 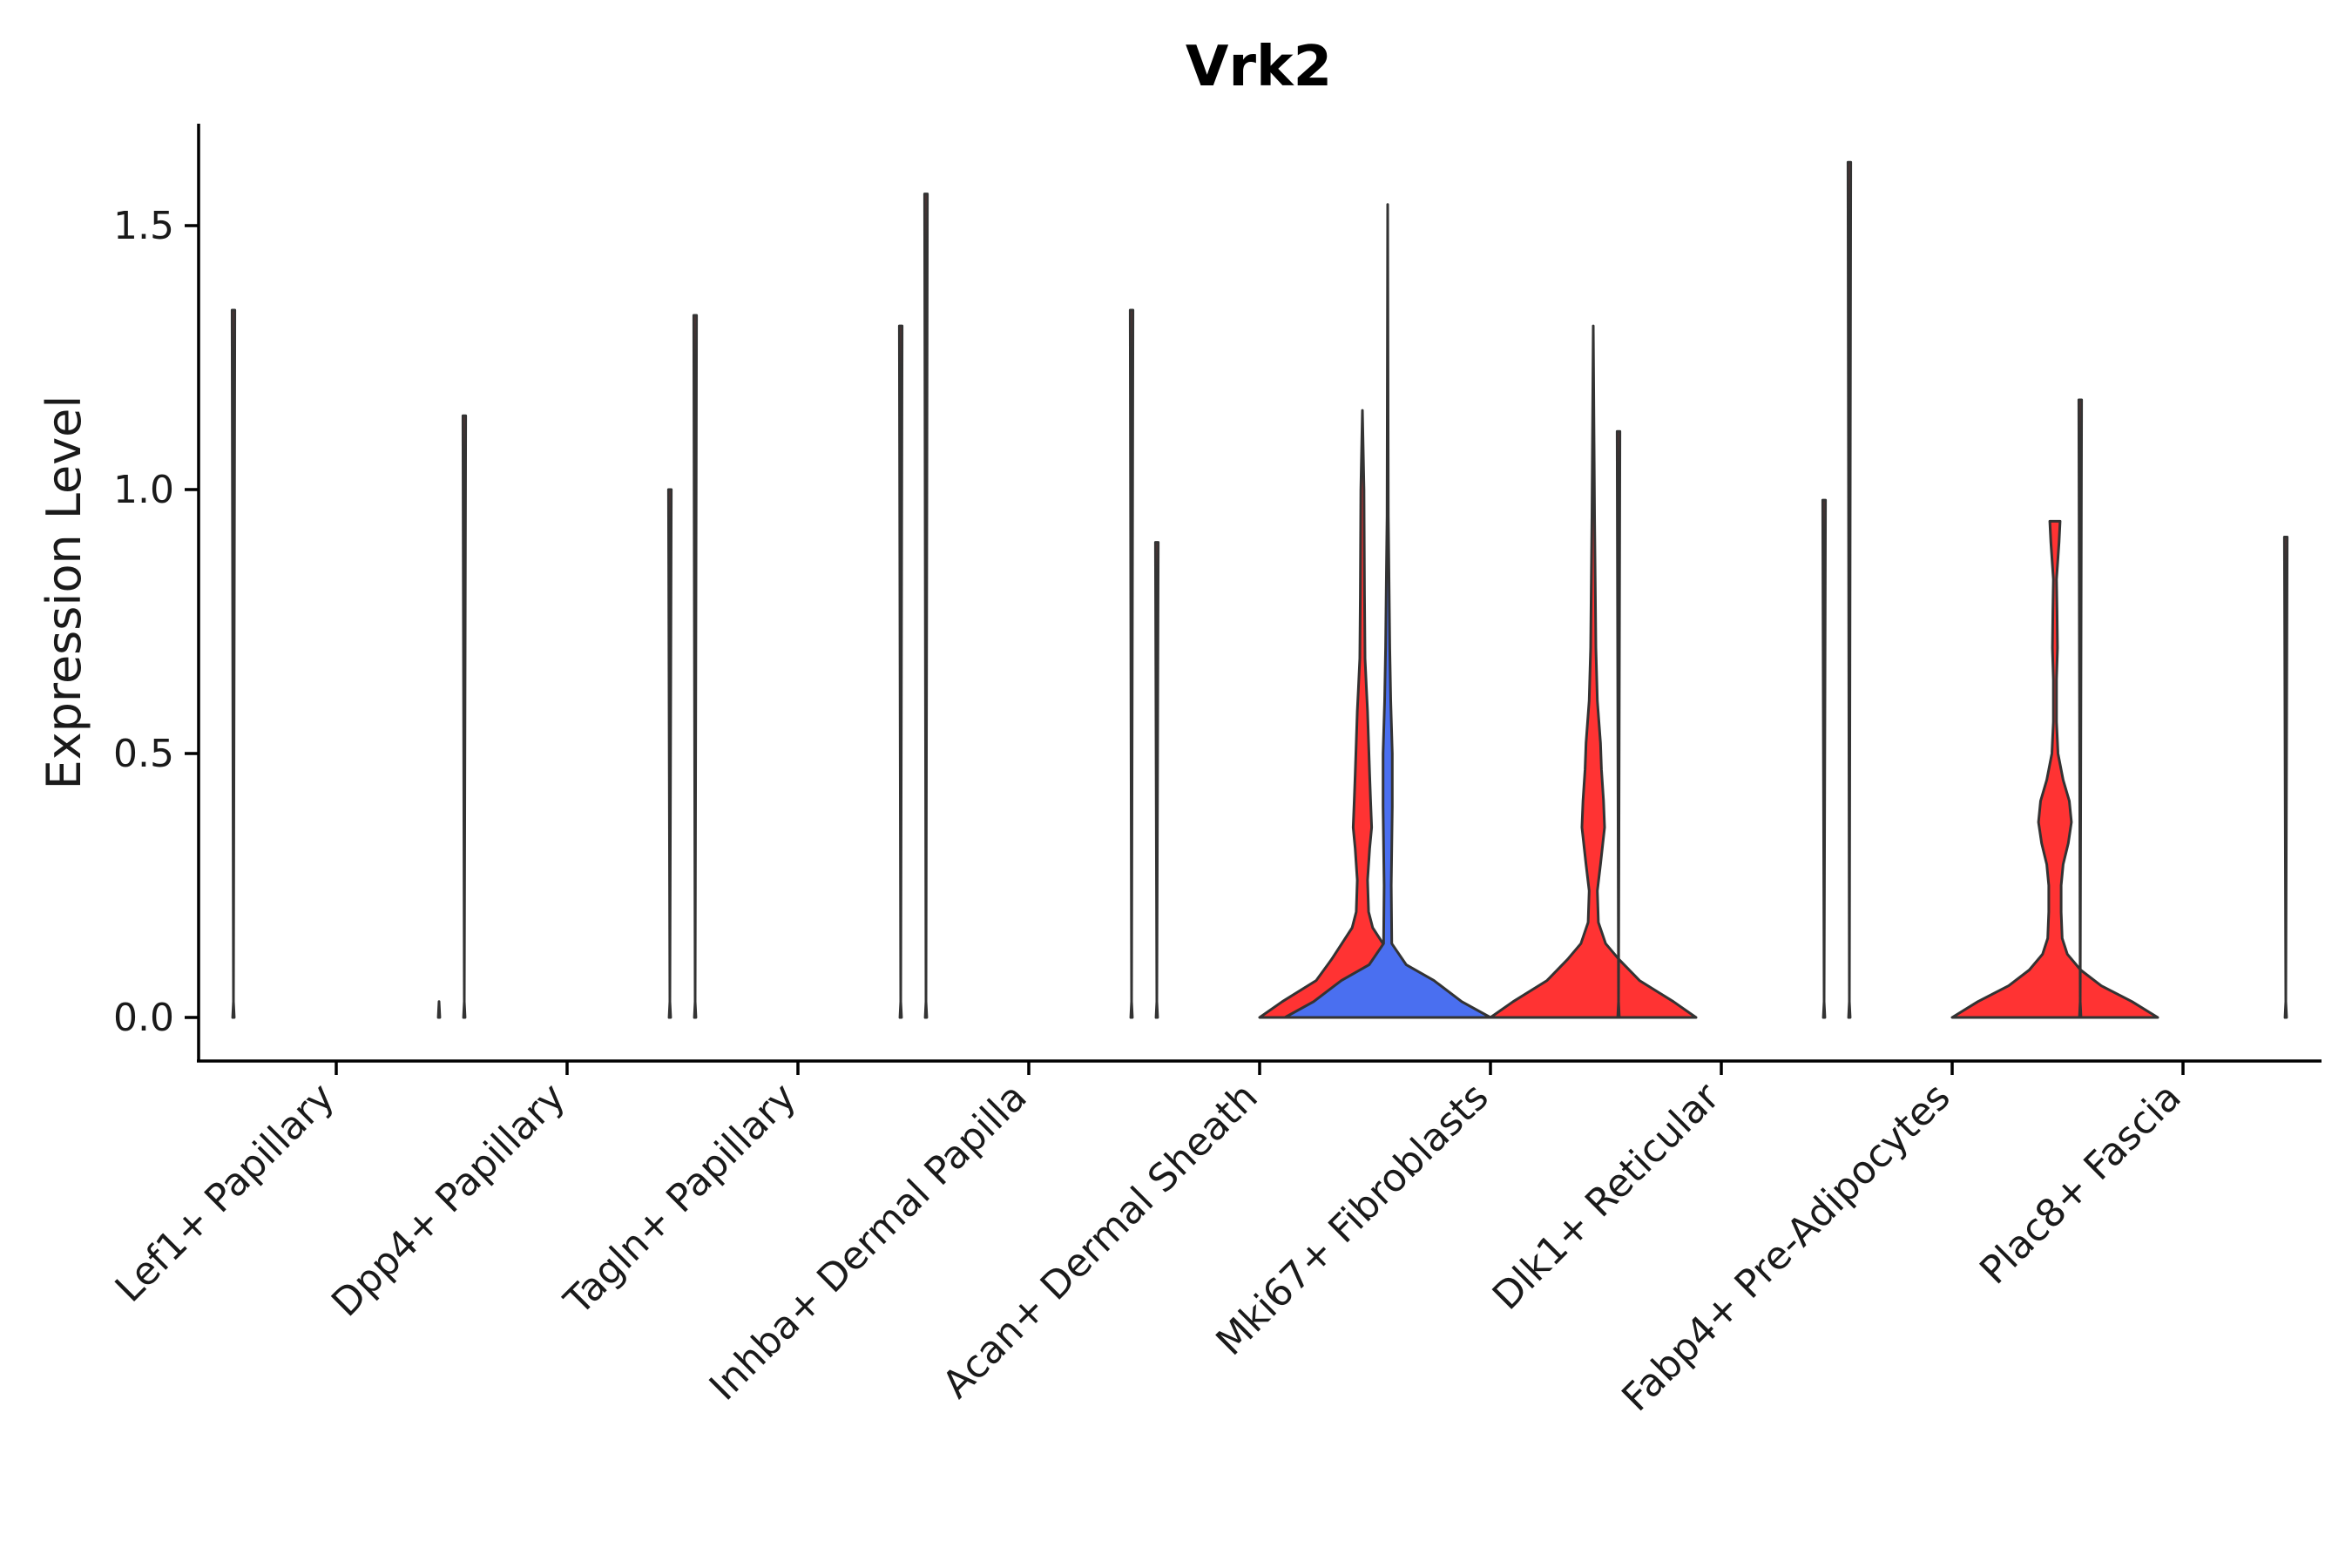 I want to click on violin-left-mki67-fibroblasts, so click(x=1388, y=611).